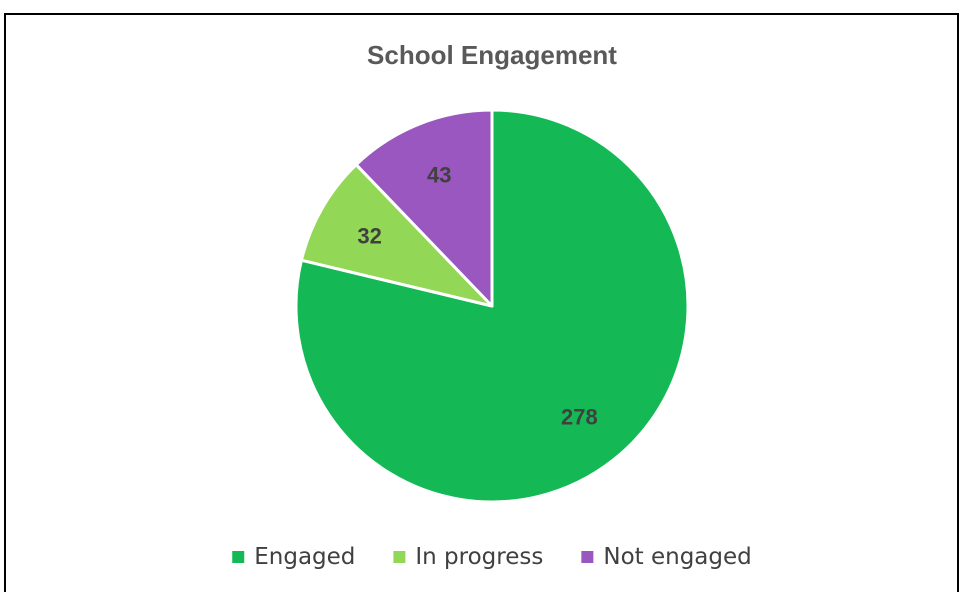  What do you see at coordinates (369, 235) in the screenshot?
I see `data-label-in-progress: 32` at bounding box center [369, 235].